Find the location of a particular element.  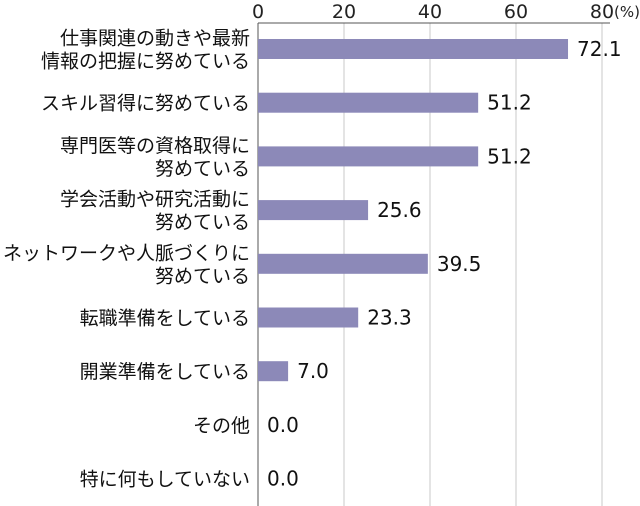

category-label: ネットワークや人脈づくりに is located at coordinates (126, 253).